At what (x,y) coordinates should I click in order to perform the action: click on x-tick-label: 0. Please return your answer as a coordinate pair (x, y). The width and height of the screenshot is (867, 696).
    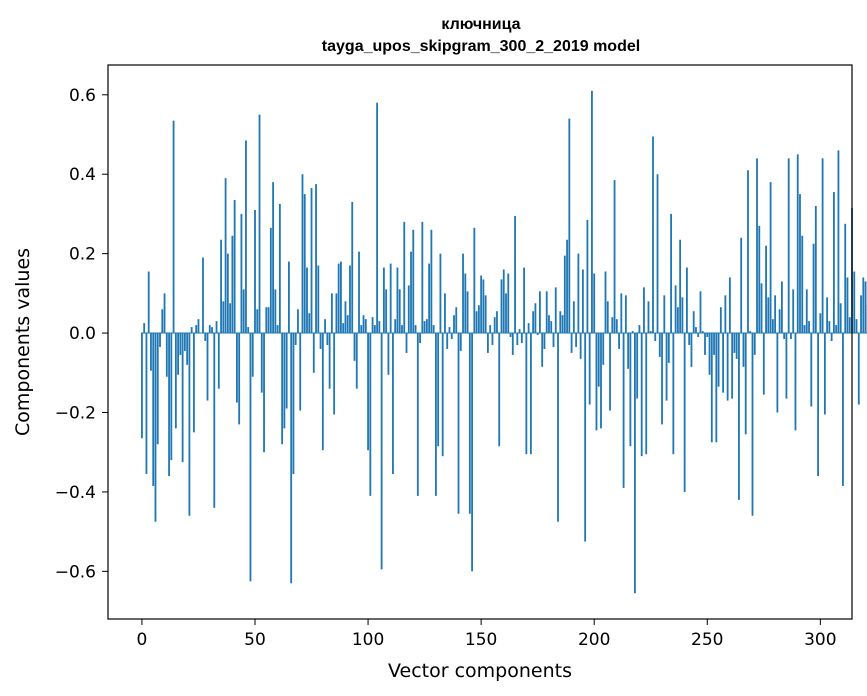
    Looking at the image, I should click on (142, 640).